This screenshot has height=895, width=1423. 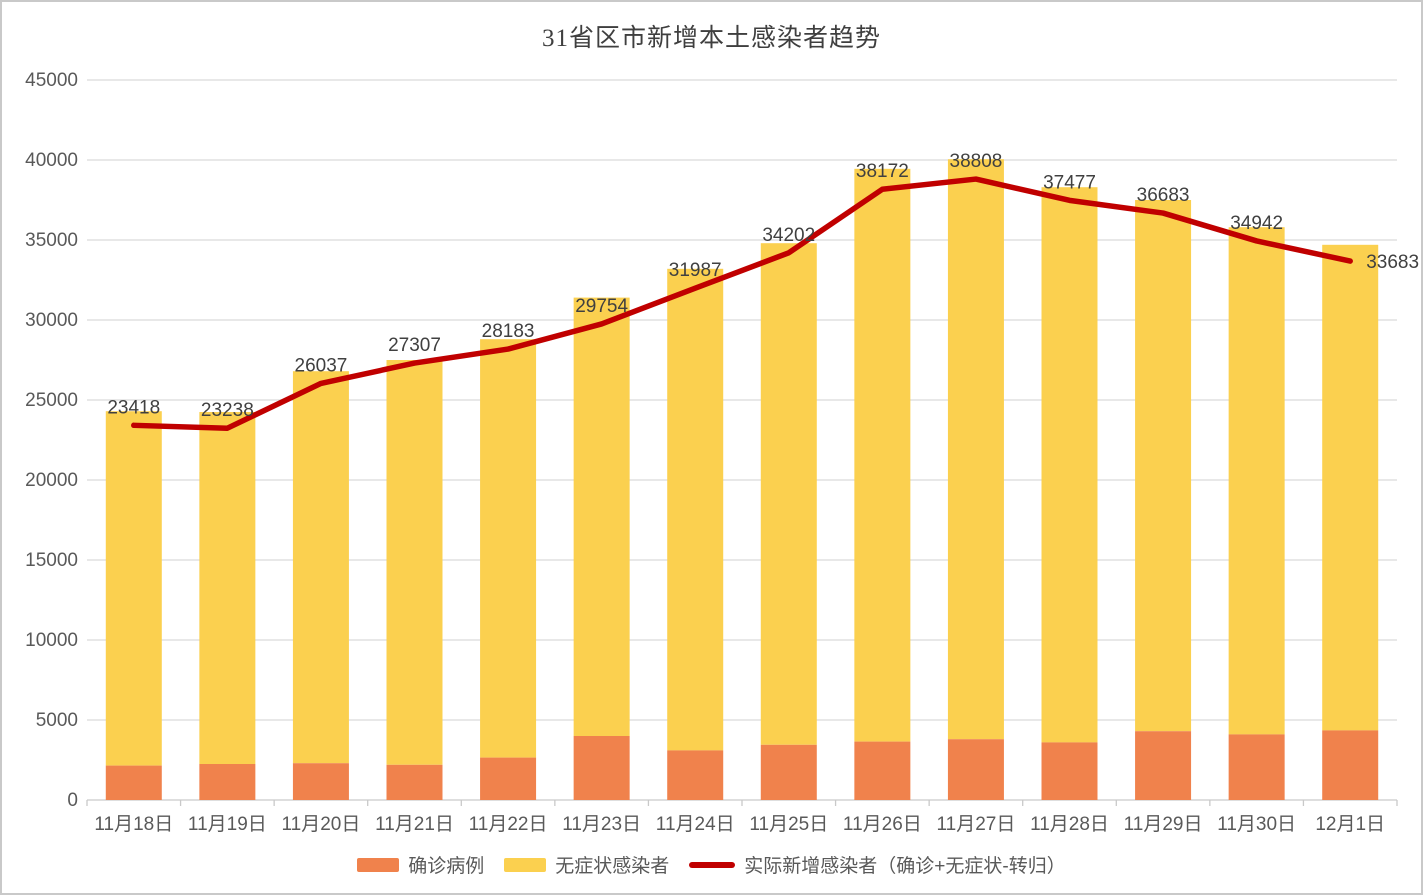 What do you see at coordinates (51, 320) in the screenshot?
I see `y-tick-label: 30000` at bounding box center [51, 320].